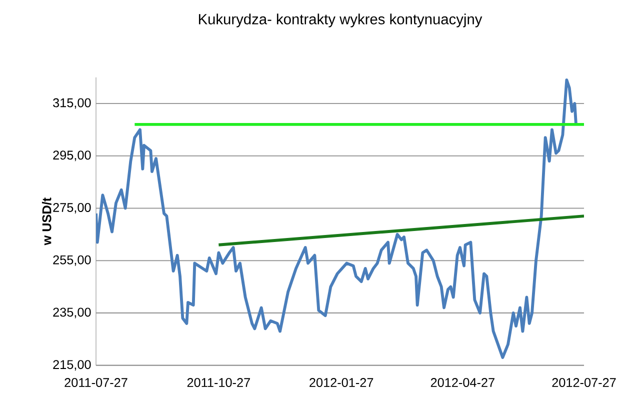  I want to click on x-tick-label: 2011-10-27, so click(218, 382).